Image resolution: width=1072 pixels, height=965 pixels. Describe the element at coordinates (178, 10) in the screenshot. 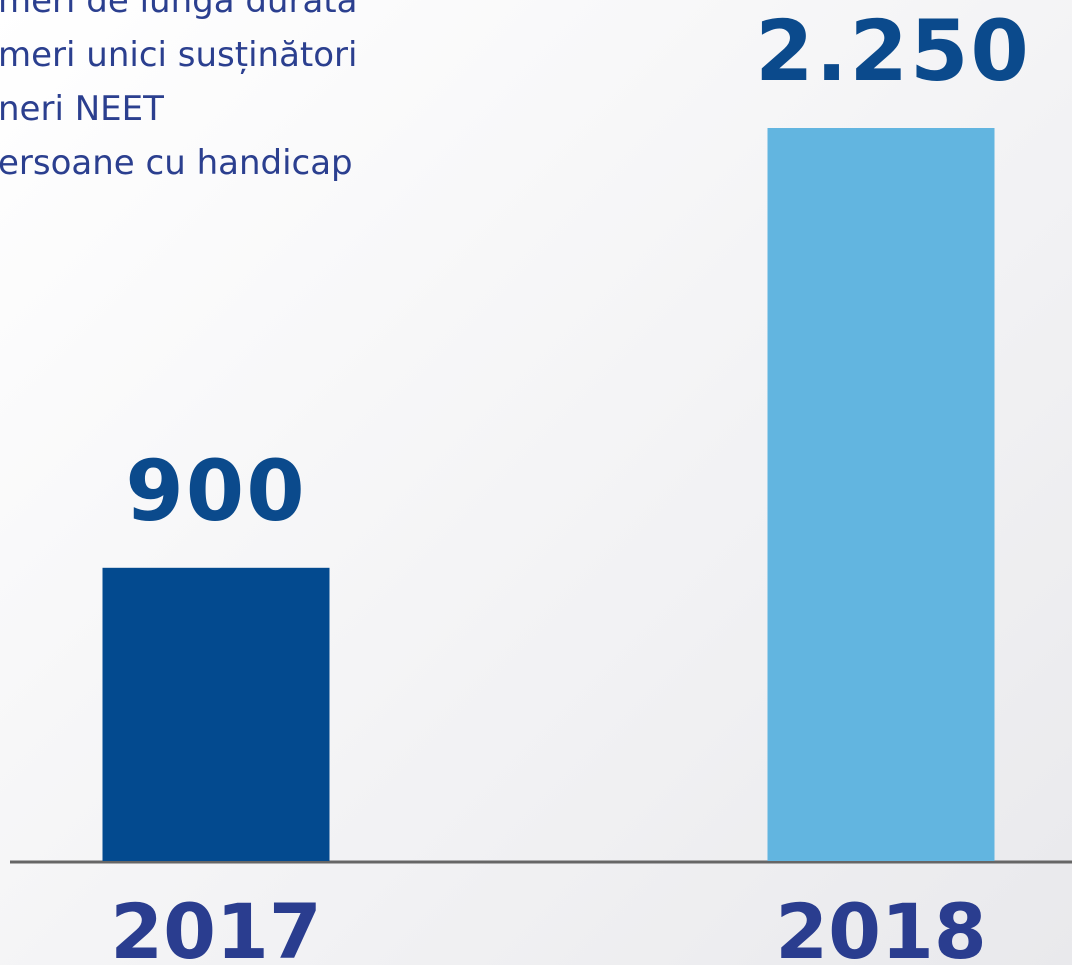

I see `annotation: meri de lungă durată` at that location.